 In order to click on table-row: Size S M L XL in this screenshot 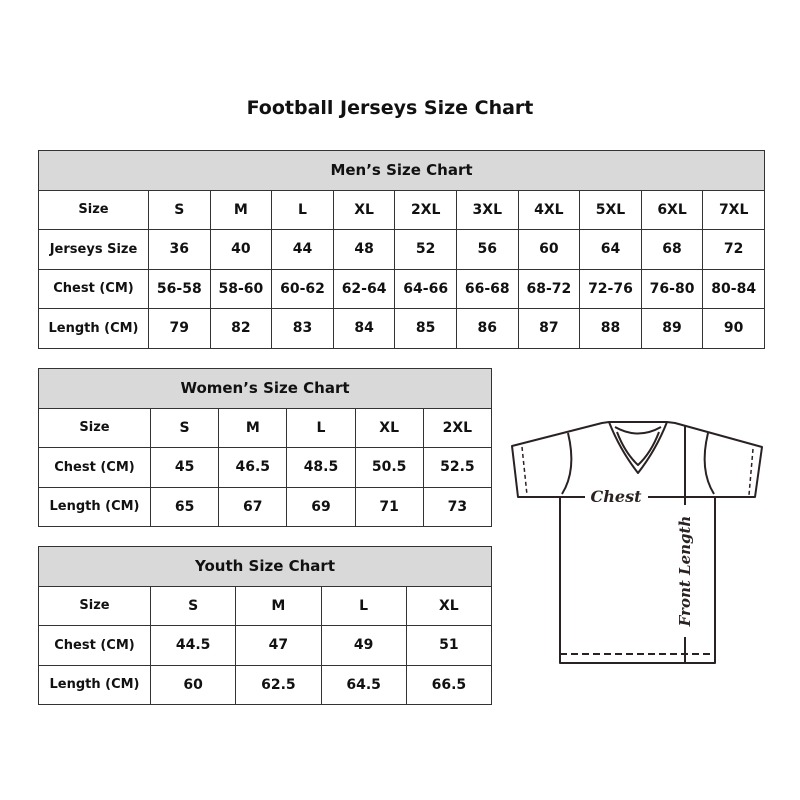, I will do `click(265, 605)`.